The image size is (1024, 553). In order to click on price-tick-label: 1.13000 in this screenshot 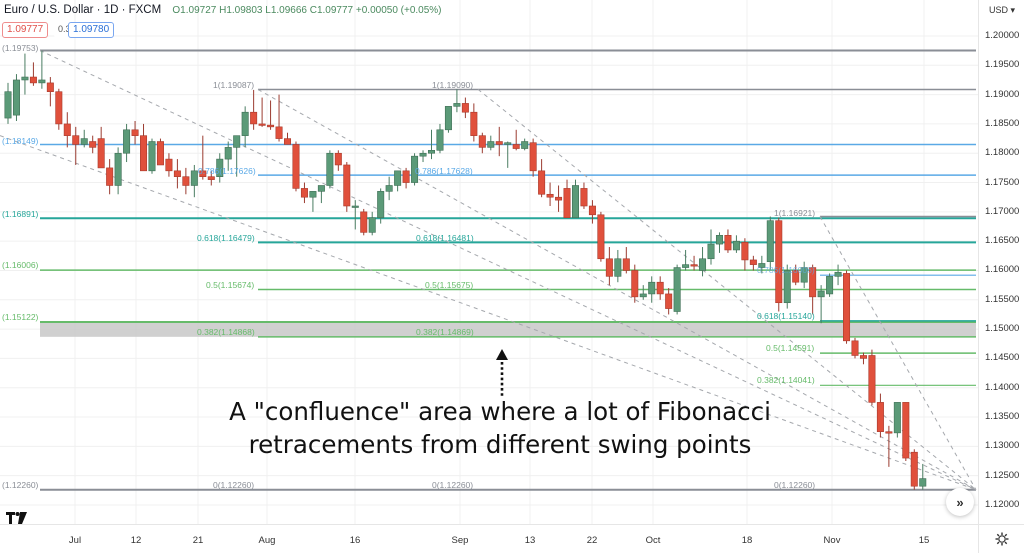, I will do `click(1002, 446)`.